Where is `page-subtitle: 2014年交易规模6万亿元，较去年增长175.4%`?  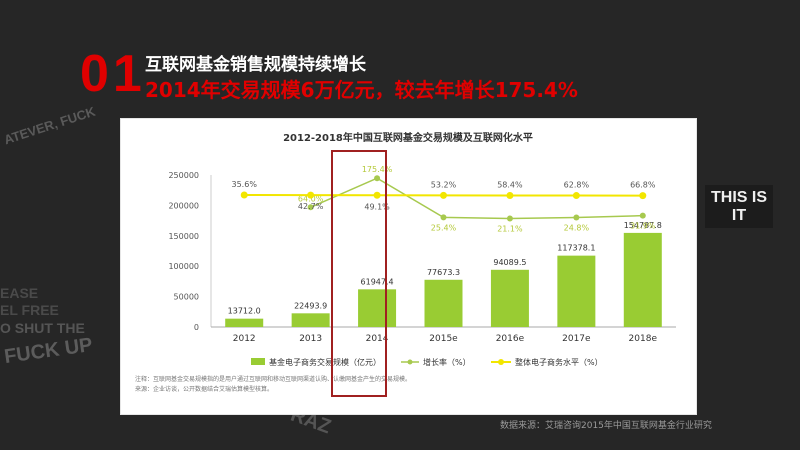 page-subtitle: 2014年交易规模6万亿元，较去年增长175.4% is located at coordinates (361, 90).